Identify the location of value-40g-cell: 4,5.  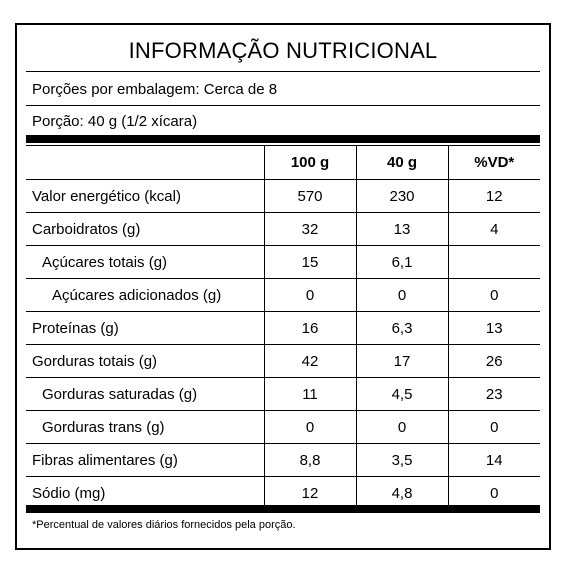
(402, 394).